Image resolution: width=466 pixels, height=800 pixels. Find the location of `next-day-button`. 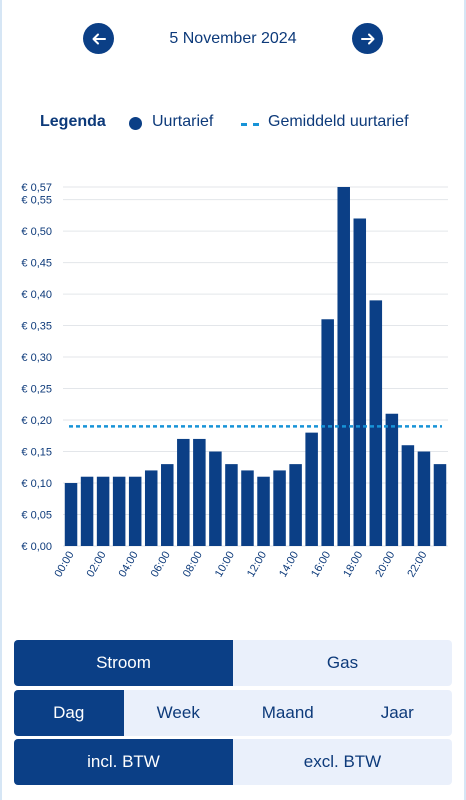

next-day-button is located at coordinates (367, 38).